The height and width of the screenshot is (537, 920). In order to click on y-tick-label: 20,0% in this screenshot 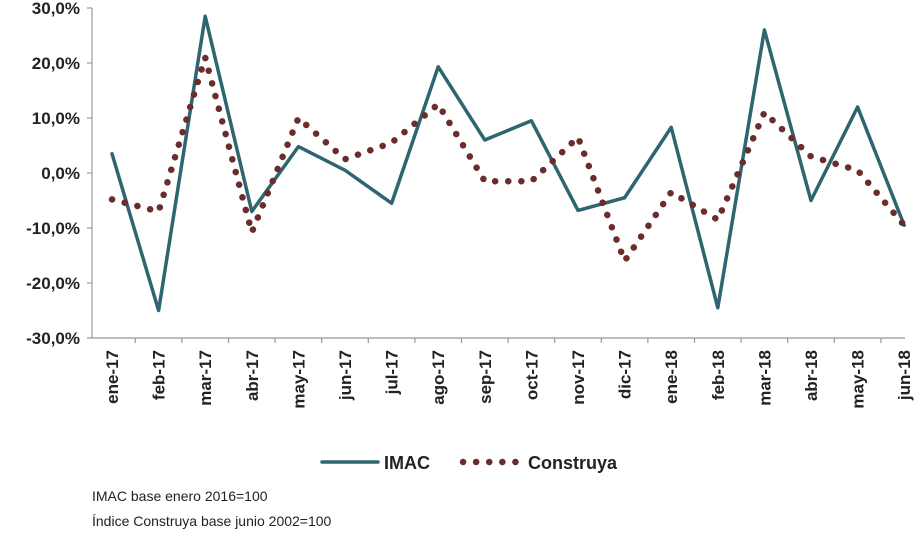, I will do `click(56, 63)`.